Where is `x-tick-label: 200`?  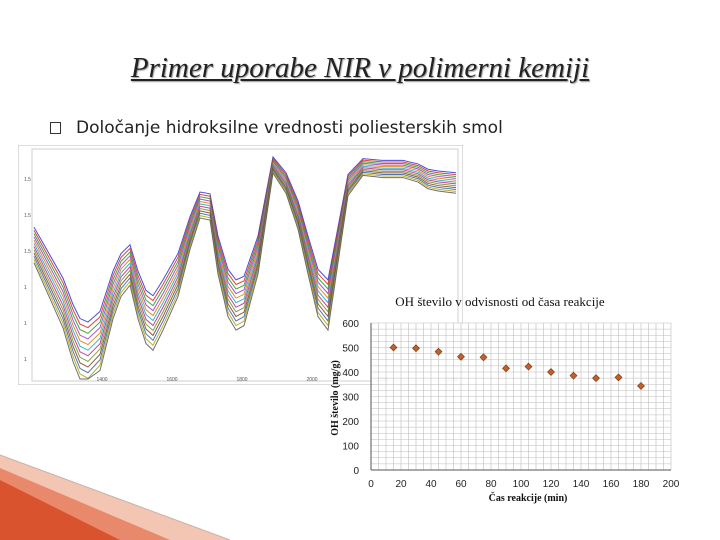
x-tick-label: 200 is located at coordinates (671, 484).